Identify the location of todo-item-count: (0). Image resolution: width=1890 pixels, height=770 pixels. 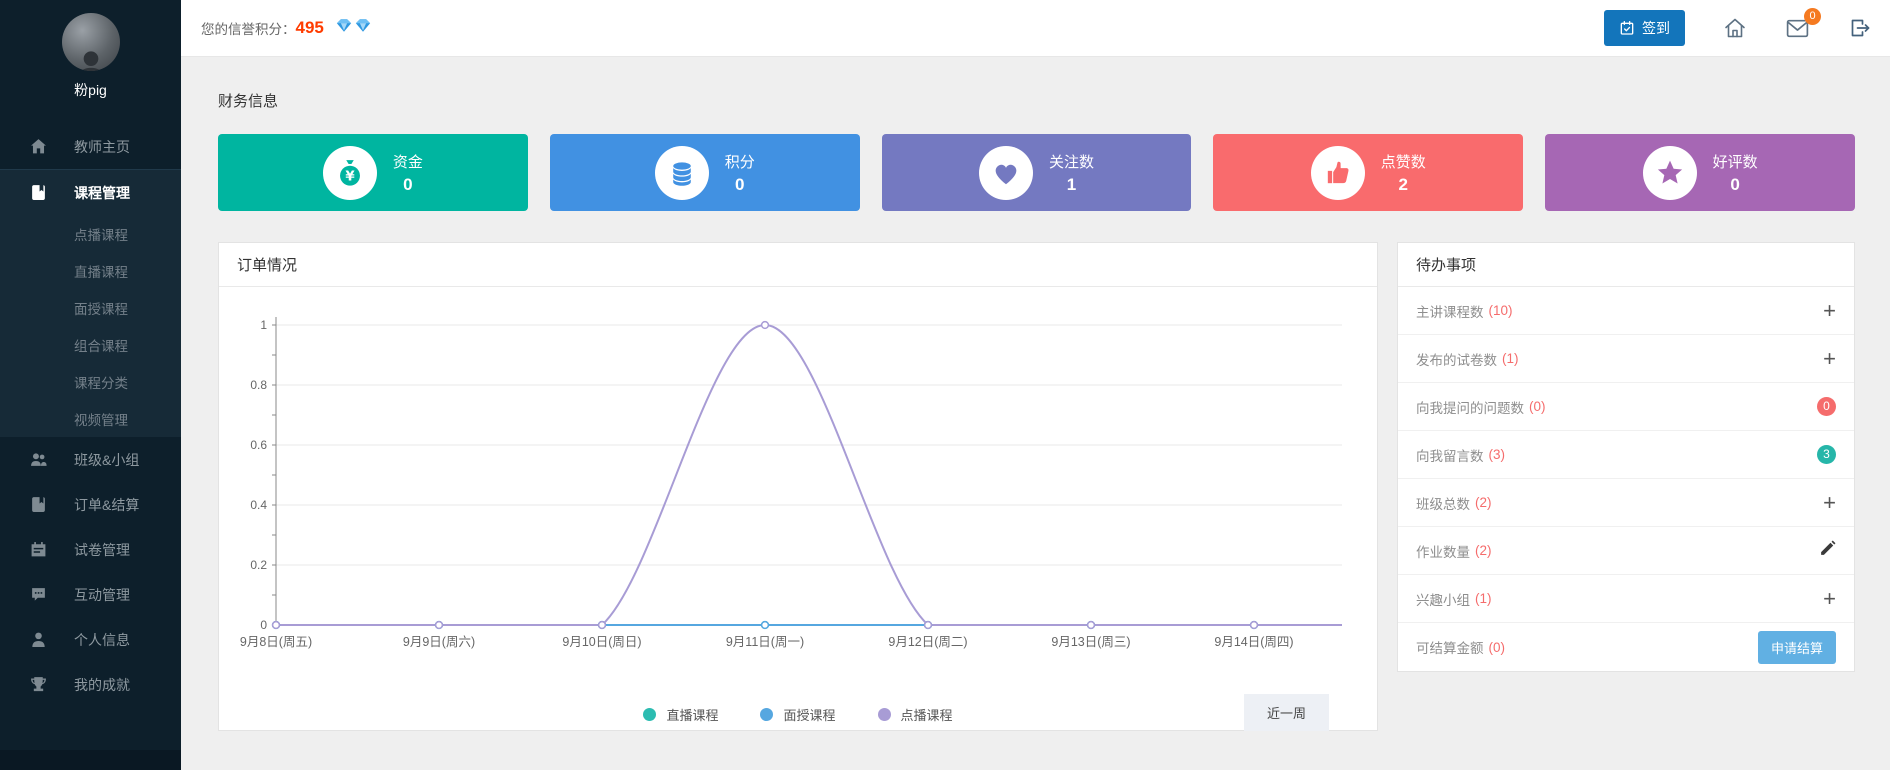
(1497, 647).